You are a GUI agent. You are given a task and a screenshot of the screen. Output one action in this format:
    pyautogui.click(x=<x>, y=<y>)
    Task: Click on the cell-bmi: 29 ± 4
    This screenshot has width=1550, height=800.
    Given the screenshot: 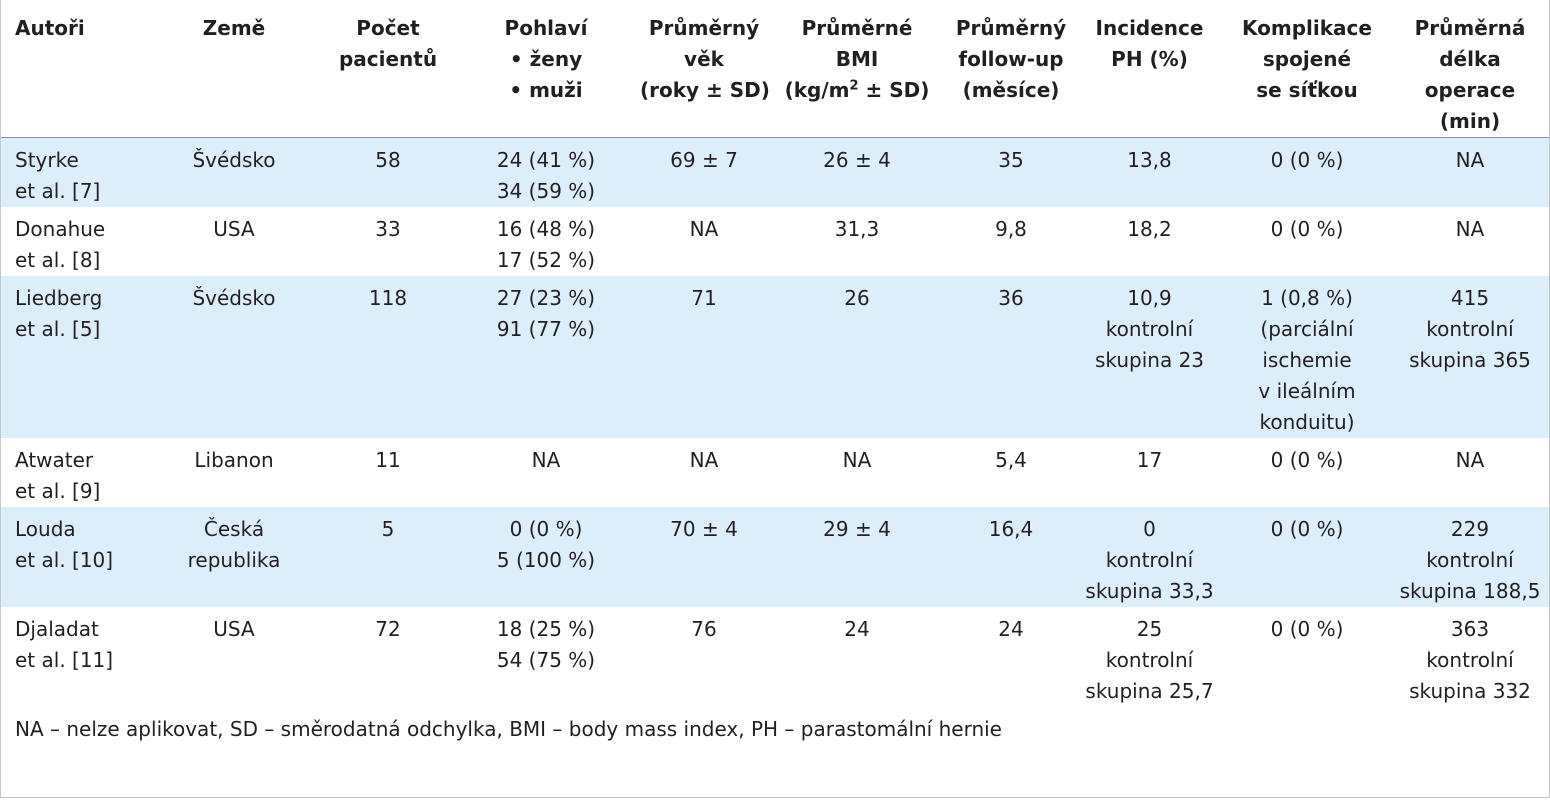 What is the action you would take?
    pyautogui.click(x=857, y=557)
    